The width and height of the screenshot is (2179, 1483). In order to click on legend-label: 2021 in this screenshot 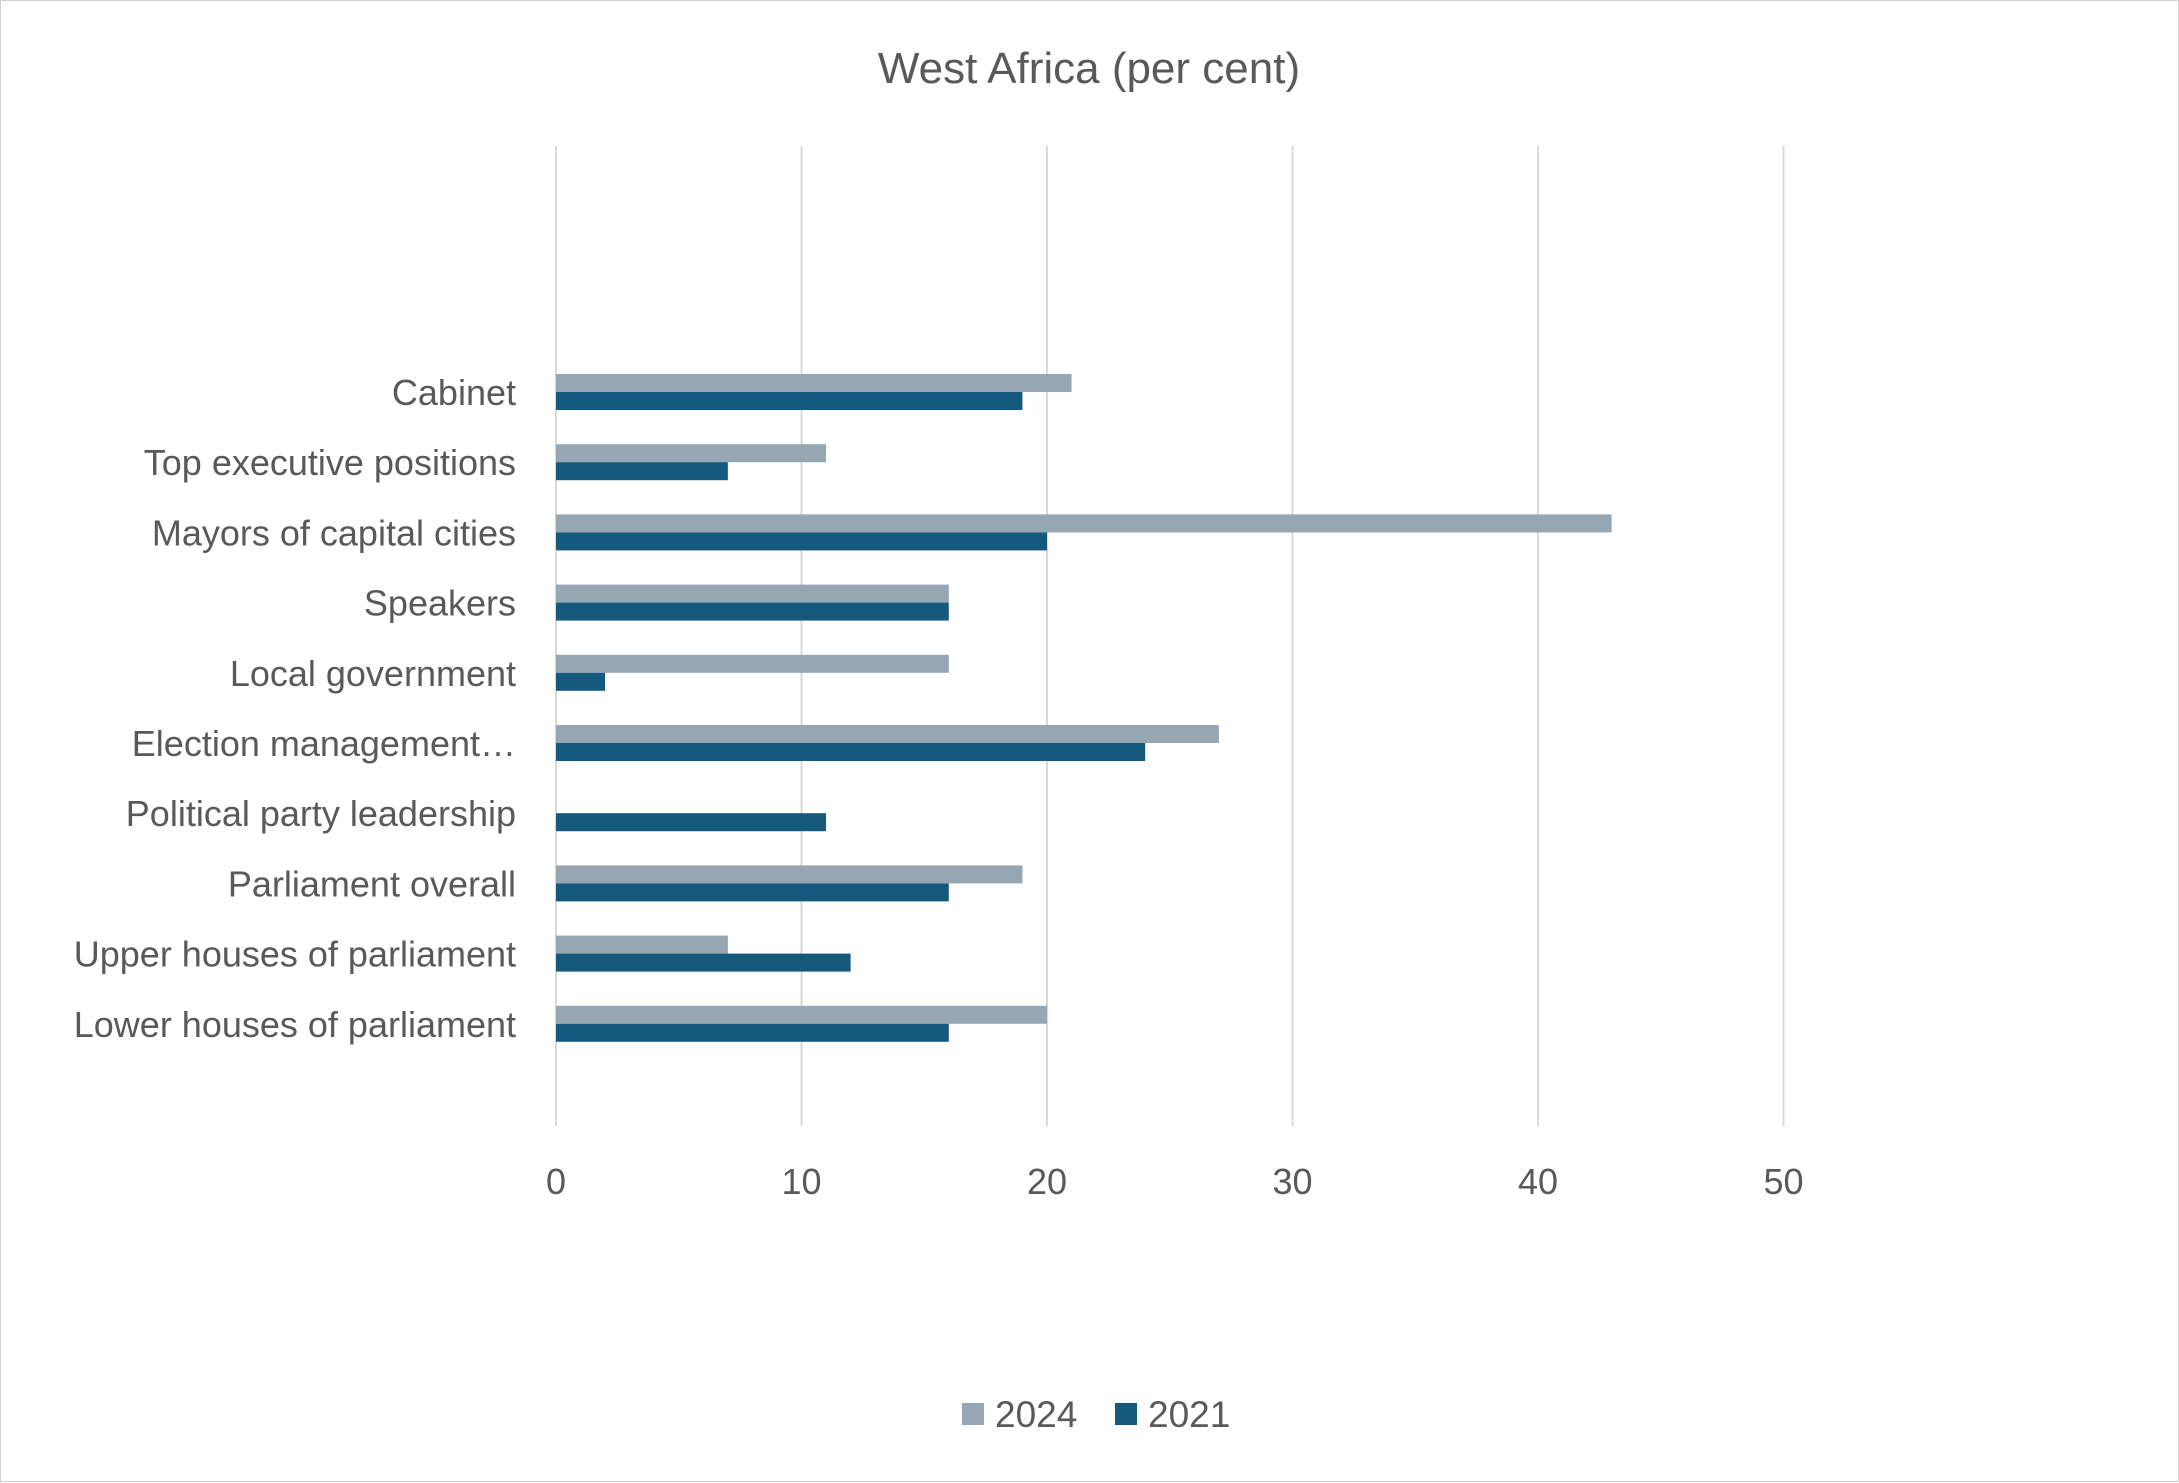, I will do `click(1189, 1414)`.